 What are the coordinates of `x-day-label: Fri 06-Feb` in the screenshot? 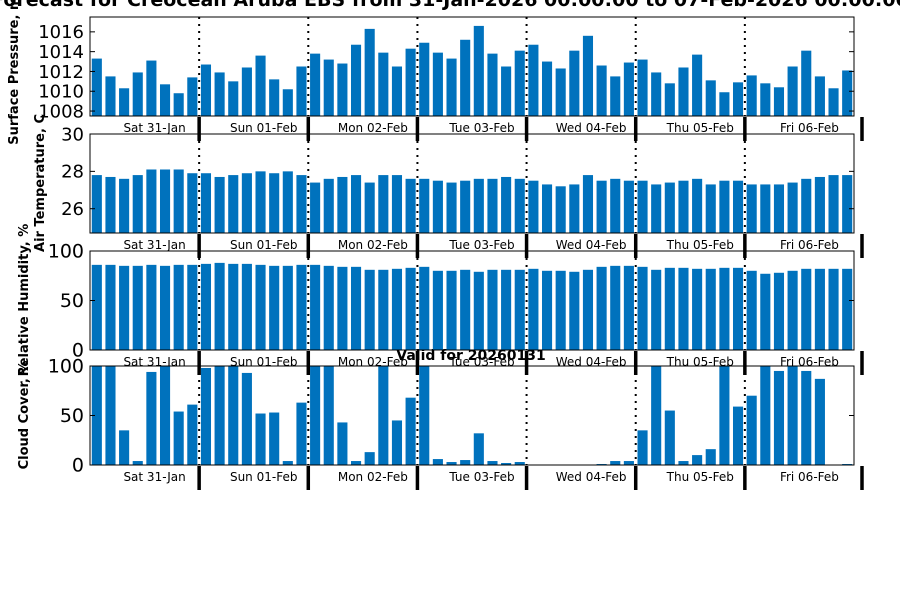 It's located at (809, 245).